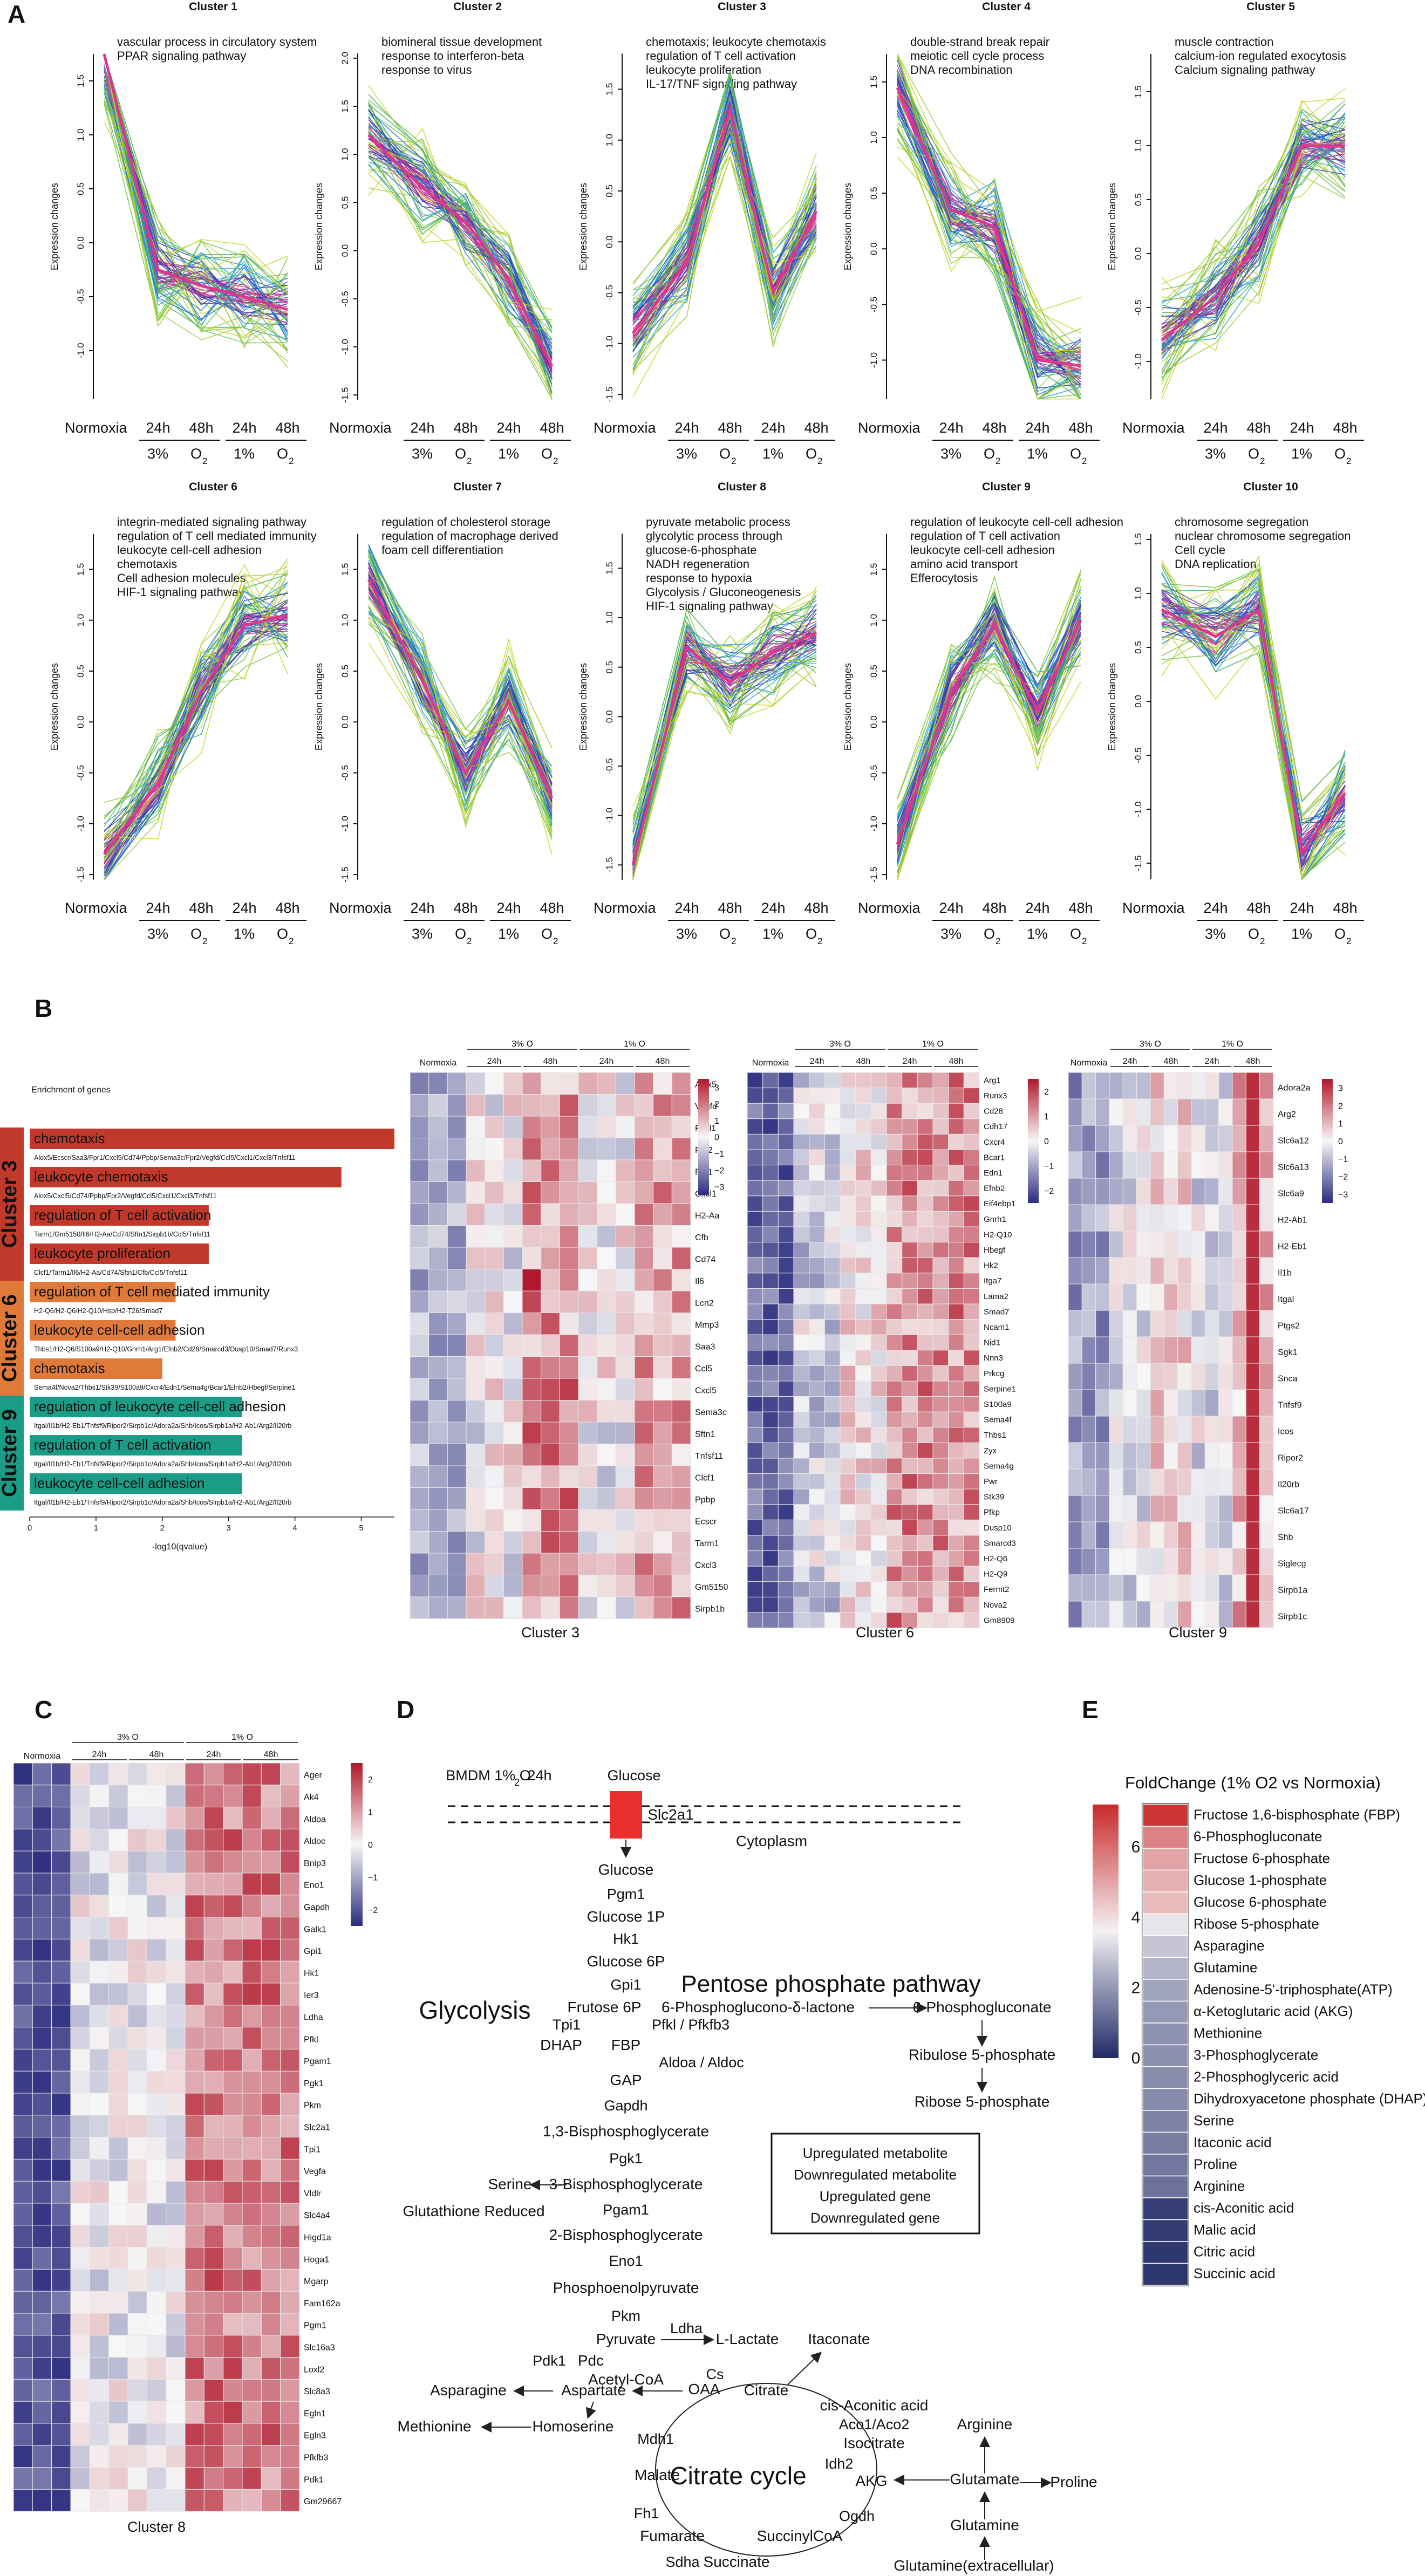  What do you see at coordinates (716, 1121) in the screenshot?
I see `colorbar-tick-label: 1` at bounding box center [716, 1121].